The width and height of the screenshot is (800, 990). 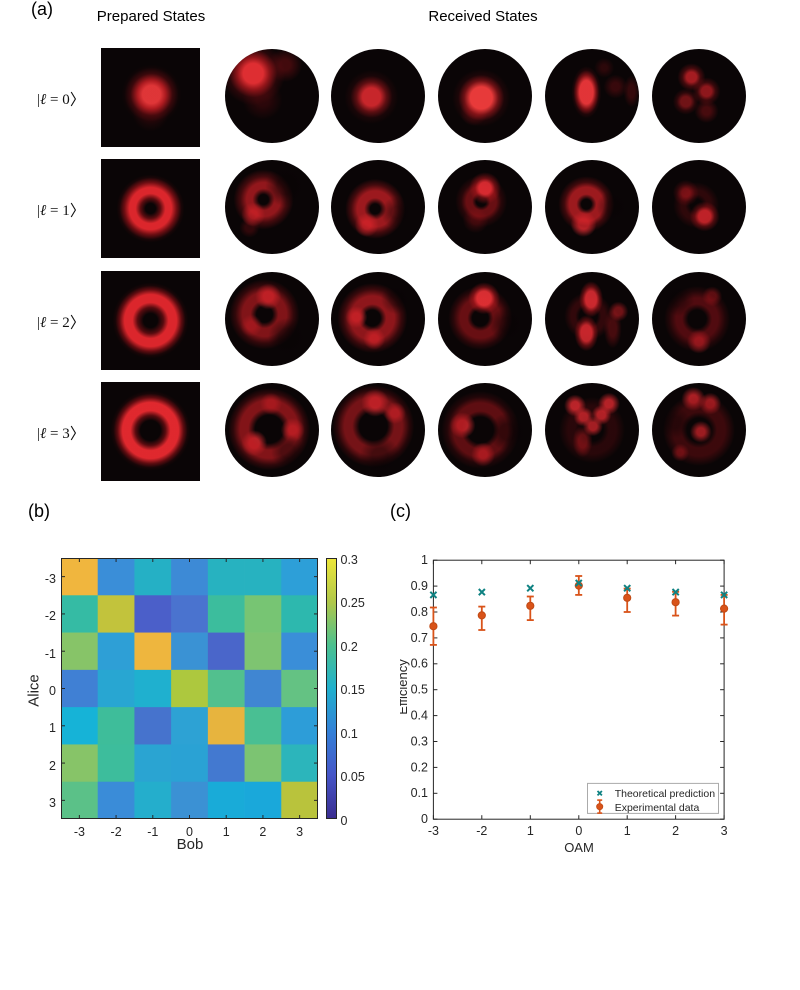 I want to click on svg-text: Theoretical prediction, so click(x=665, y=794).